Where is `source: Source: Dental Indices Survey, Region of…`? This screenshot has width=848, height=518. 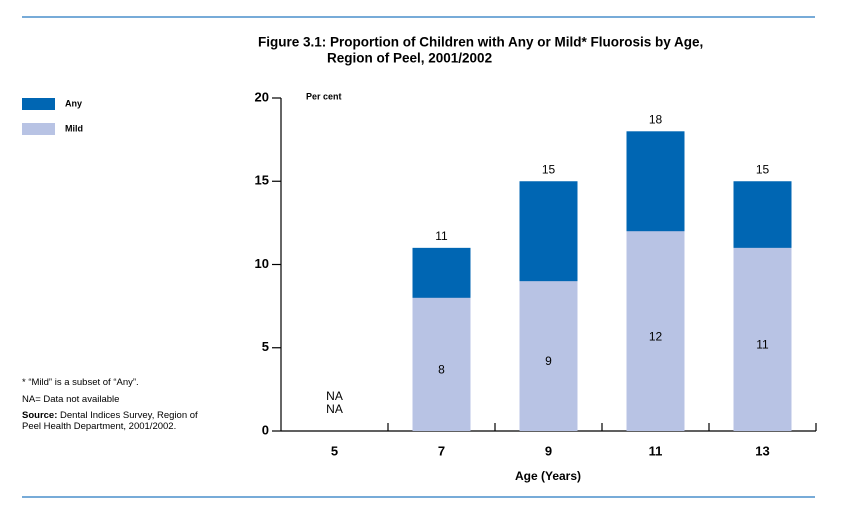 source: Source: Dental Indices Survey, Region of… is located at coordinates (111, 421).